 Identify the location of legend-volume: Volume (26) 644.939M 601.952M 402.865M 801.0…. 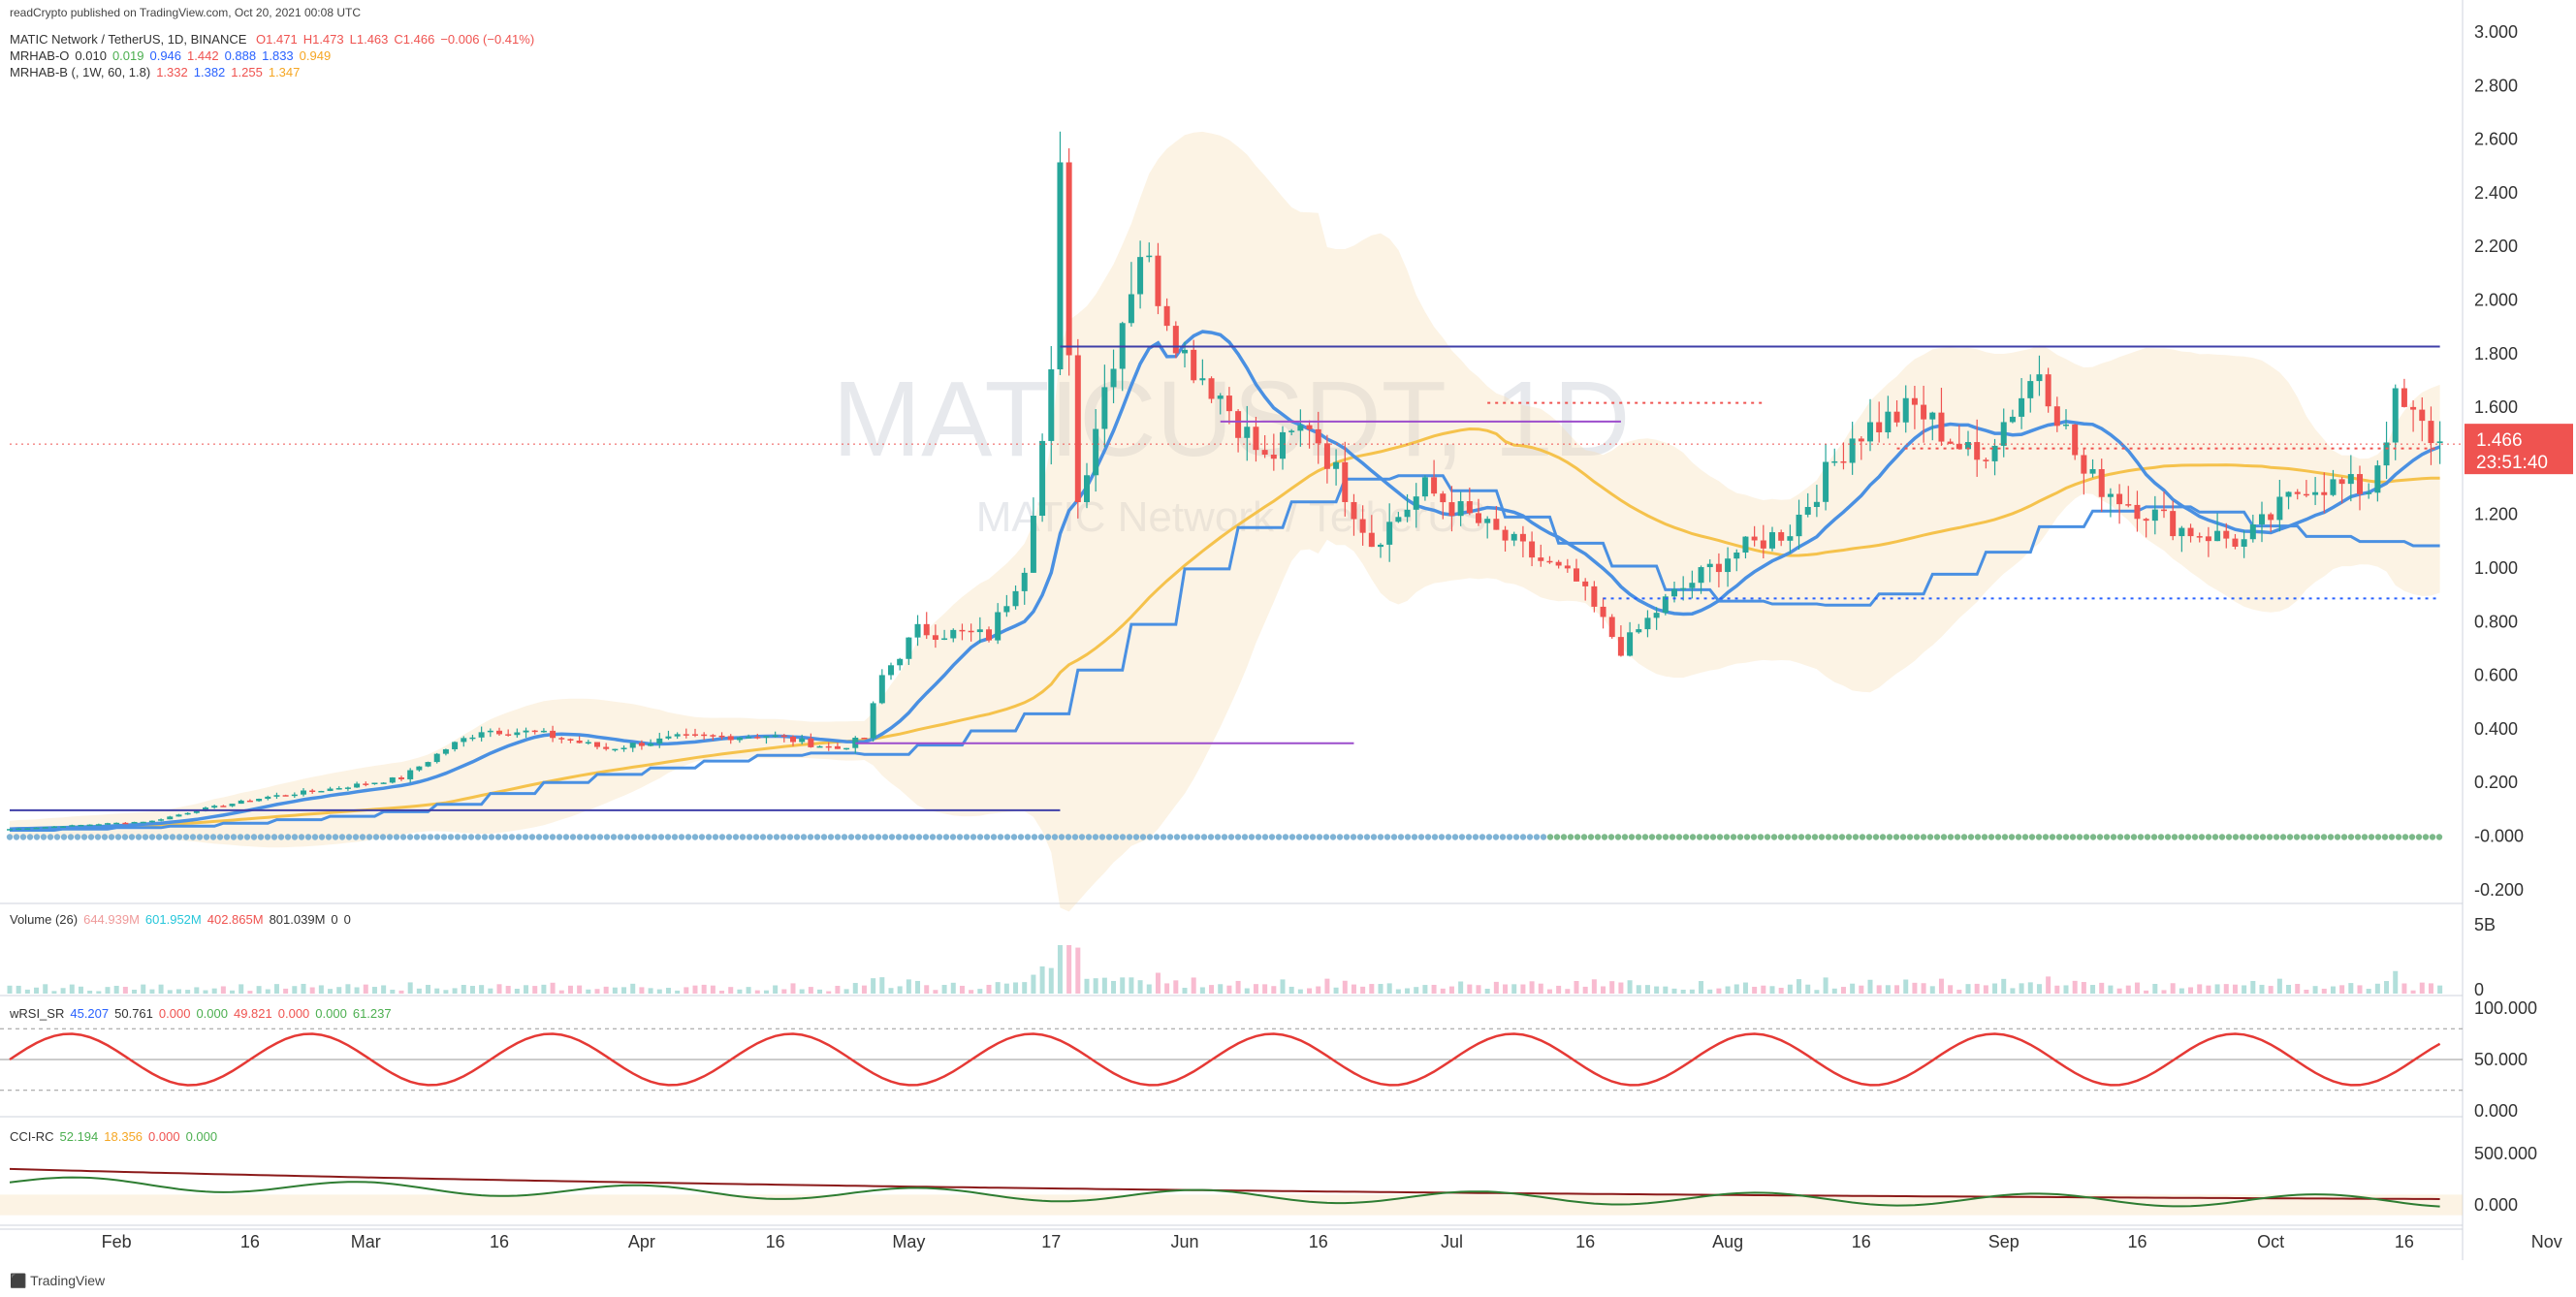
(183, 919).